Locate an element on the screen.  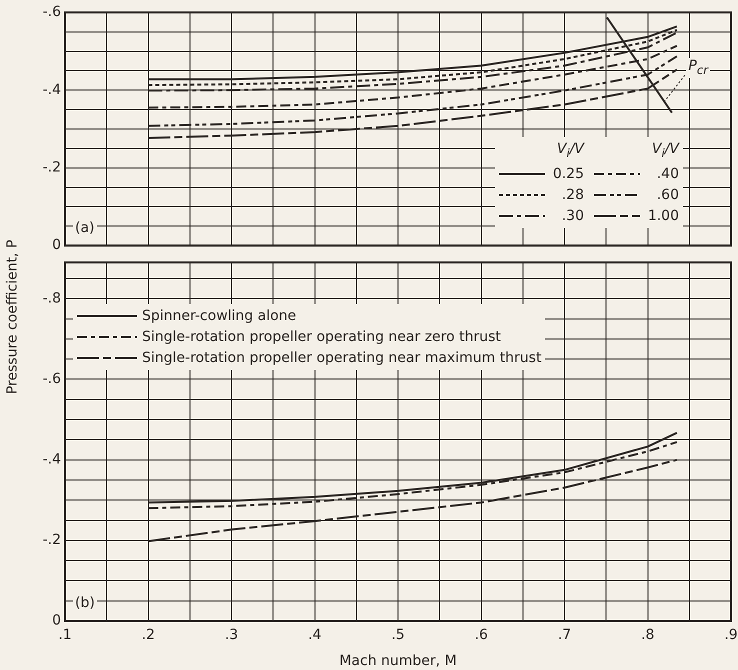
legend-label: .60 is located at coordinates (667, 195).